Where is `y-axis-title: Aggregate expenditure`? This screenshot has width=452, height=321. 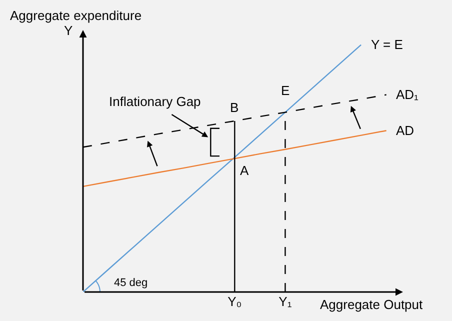
y-axis-title: Aggregate expenditure is located at coordinates (76, 15).